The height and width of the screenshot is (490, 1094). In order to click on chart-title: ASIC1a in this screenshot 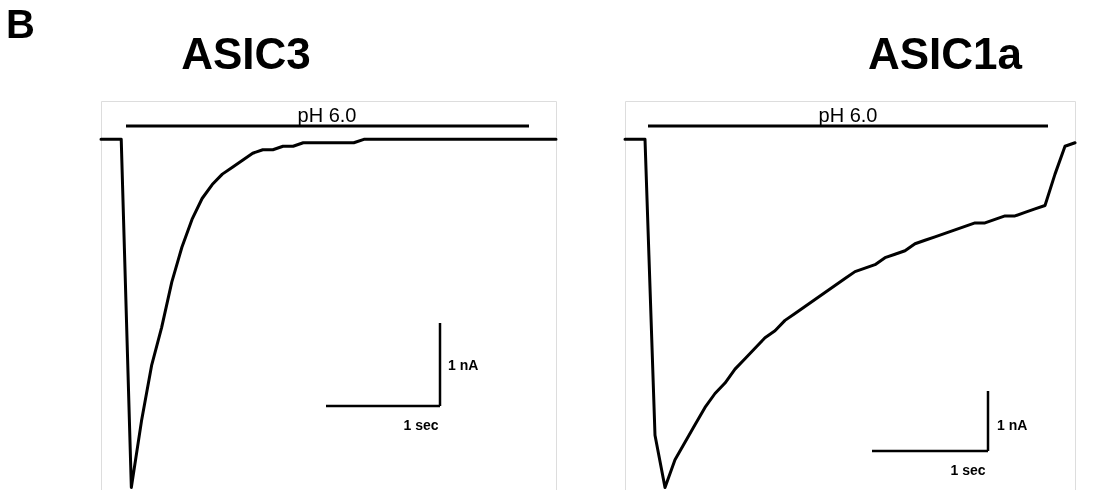, I will do `click(945, 53)`.